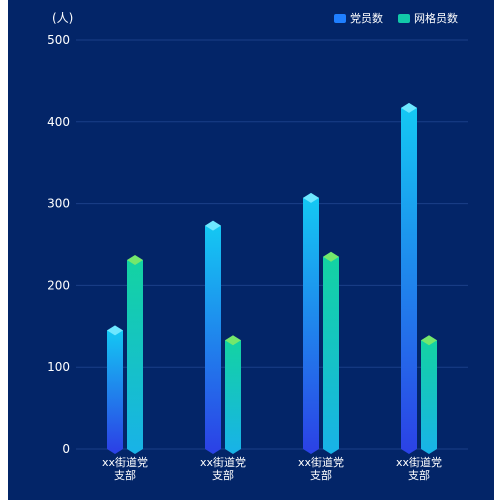  Describe the element at coordinates (58, 204) in the screenshot. I see `y-tick-label: 300` at that location.